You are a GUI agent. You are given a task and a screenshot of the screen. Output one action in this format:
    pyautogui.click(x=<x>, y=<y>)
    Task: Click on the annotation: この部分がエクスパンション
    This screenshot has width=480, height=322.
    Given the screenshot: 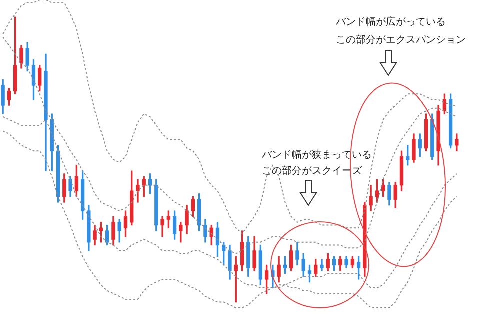 What is the action you would take?
    pyautogui.click(x=401, y=41)
    